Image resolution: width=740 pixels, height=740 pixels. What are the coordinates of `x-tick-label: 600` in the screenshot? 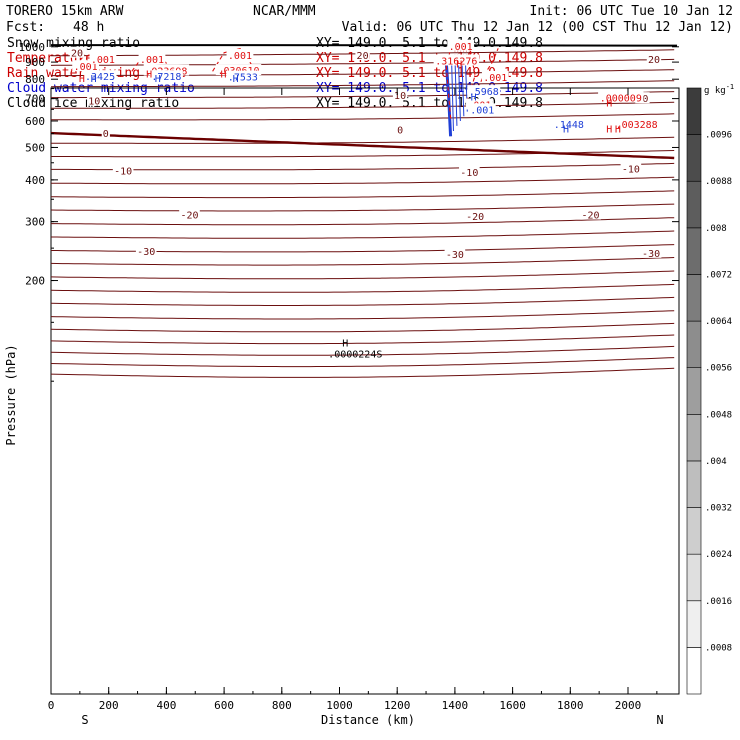 It's located at (224, 705).